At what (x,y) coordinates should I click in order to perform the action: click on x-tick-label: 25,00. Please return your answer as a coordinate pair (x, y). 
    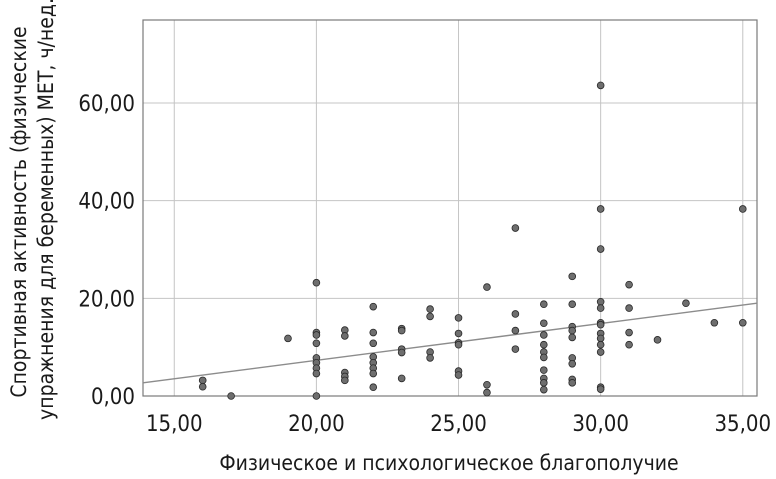
    Looking at the image, I should click on (458, 424).